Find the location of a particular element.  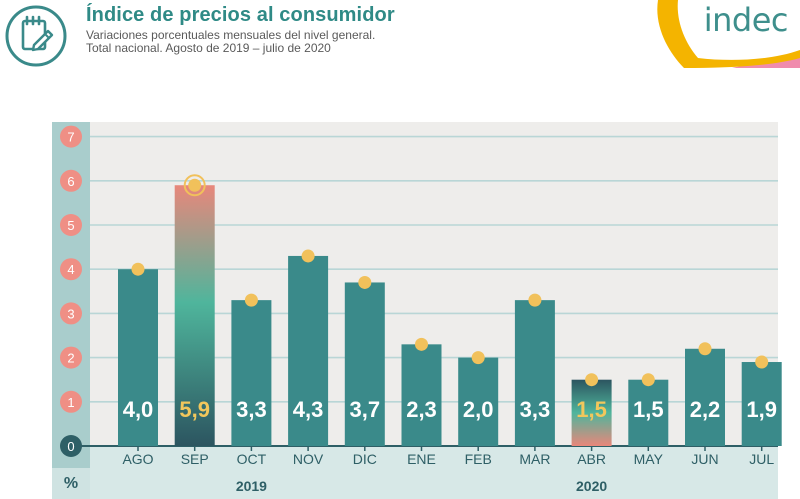

category-label: JUL is located at coordinates (761, 459).